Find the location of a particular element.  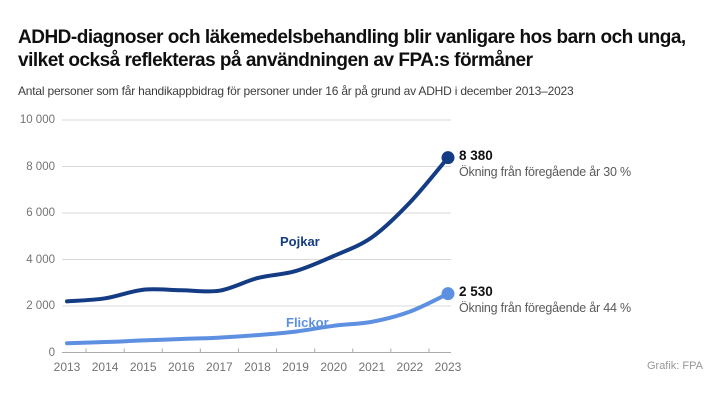

end-value-flickor: 2 530 is located at coordinates (476, 291).